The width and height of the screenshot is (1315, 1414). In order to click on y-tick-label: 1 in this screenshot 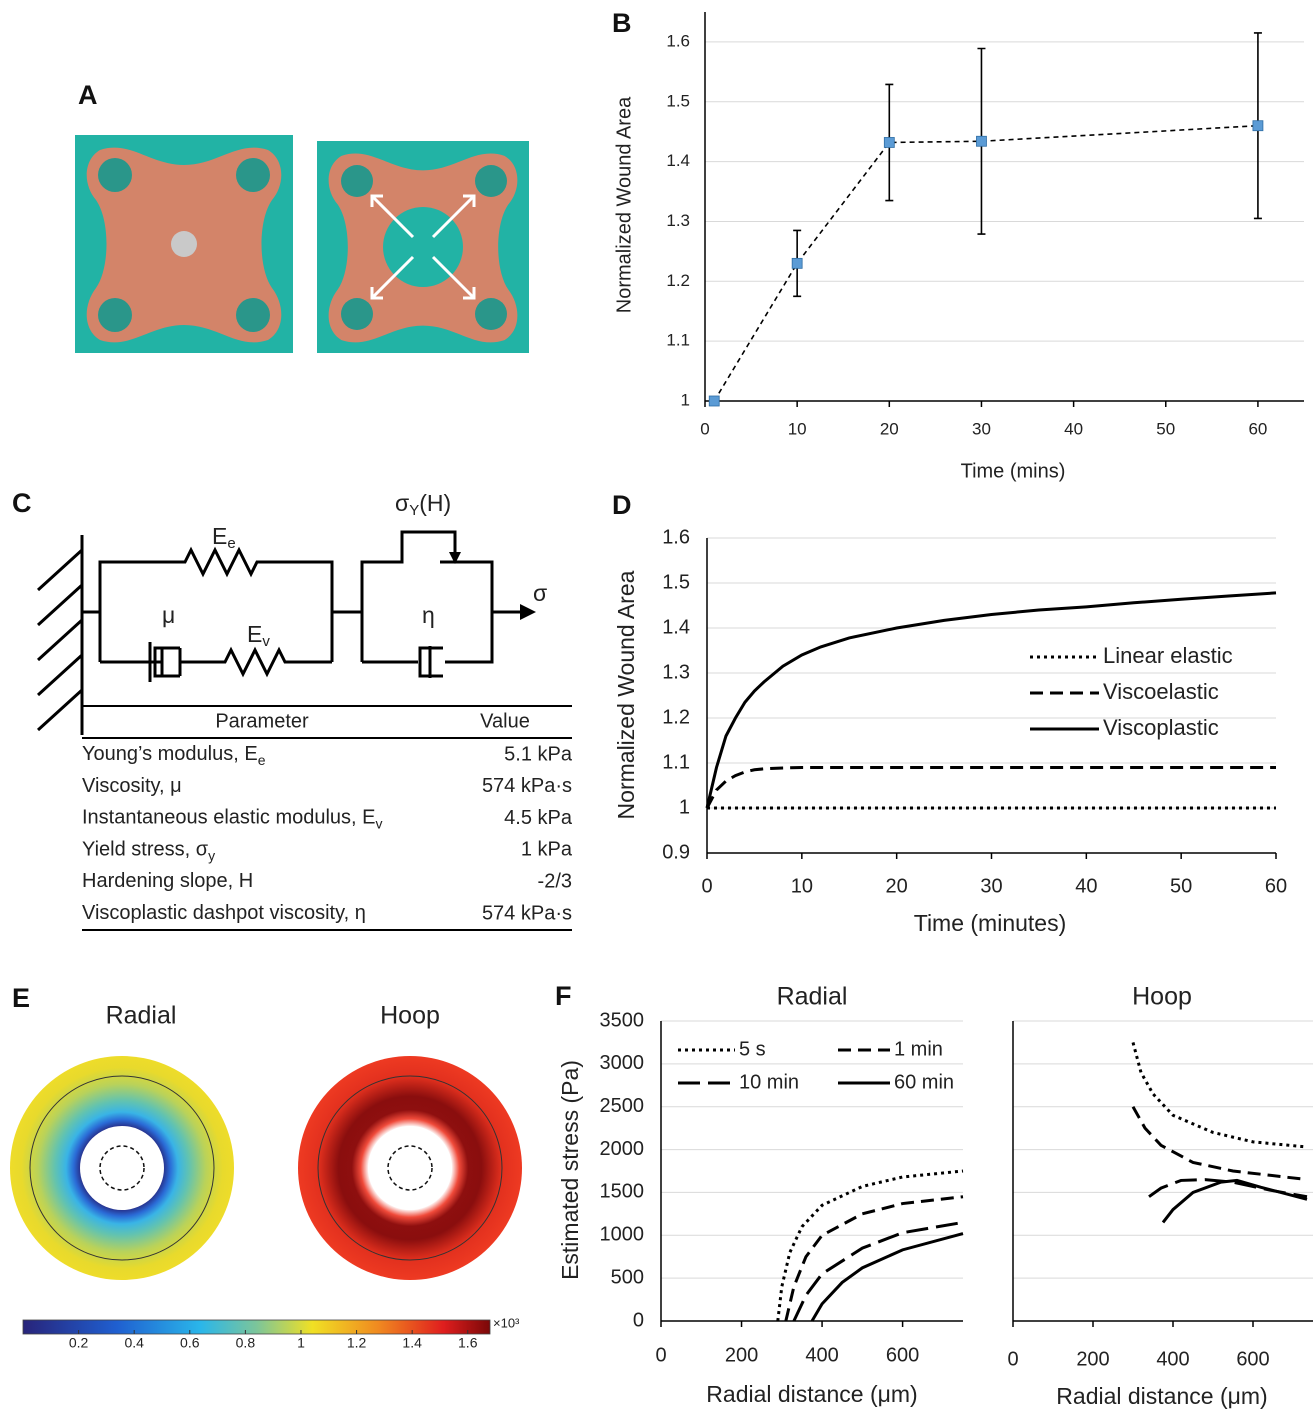, I will do `click(685, 399)`.